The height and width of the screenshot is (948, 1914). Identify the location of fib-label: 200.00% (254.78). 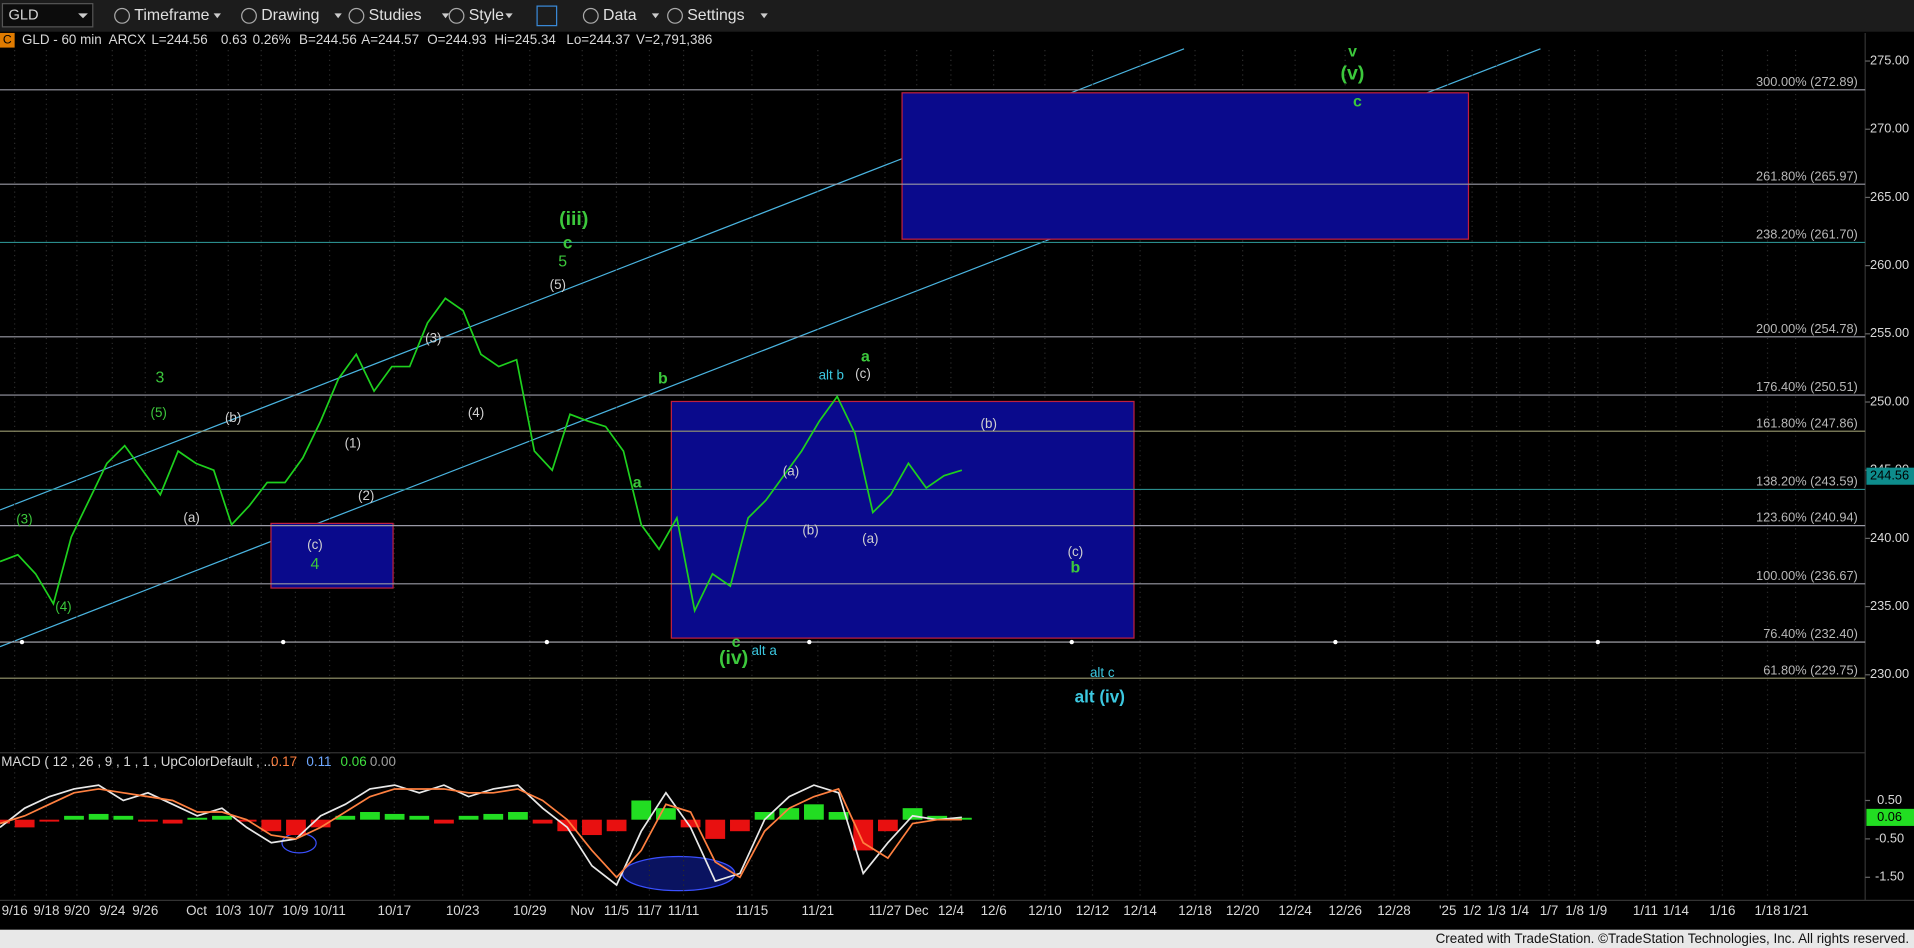
(1807, 328).